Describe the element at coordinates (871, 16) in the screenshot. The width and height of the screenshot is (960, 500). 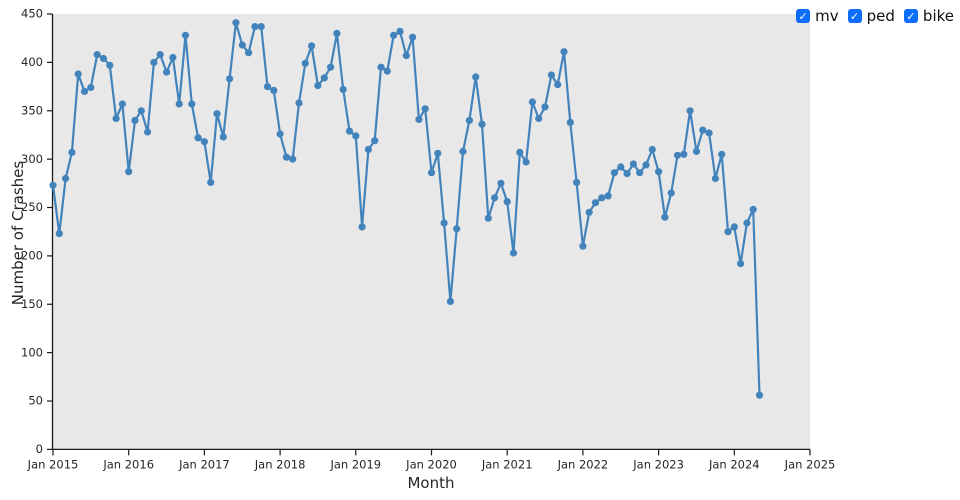
I see `legend-item-ped: ✓ ped` at that location.